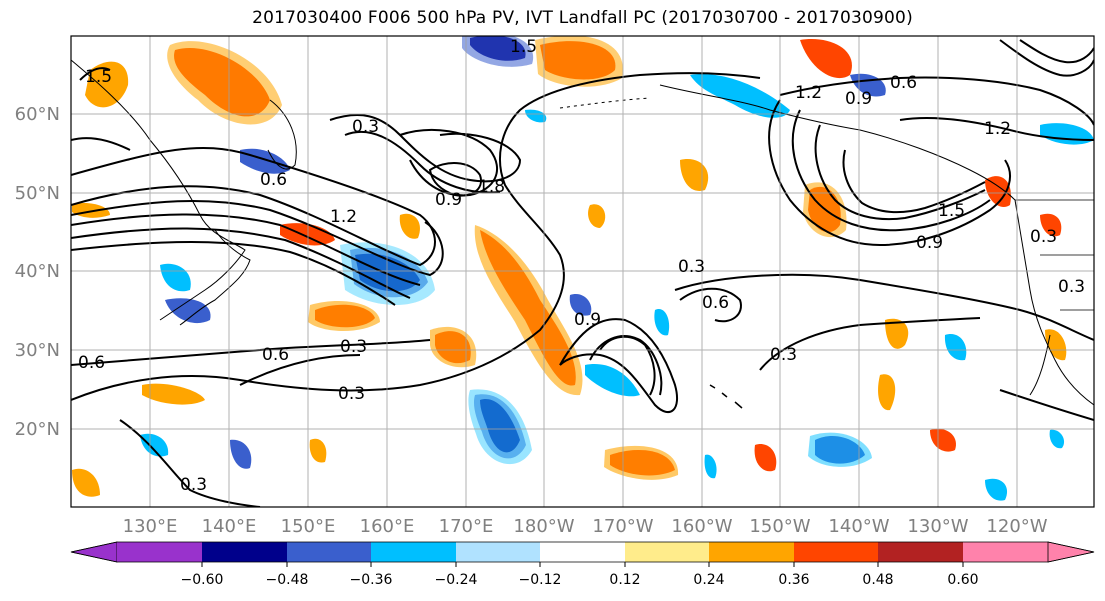 The height and width of the screenshot is (601, 1105). Describe the element at coordinates (708, 580) in the screenshot. I see `colorbar-tick-label: 0.24` at that location.